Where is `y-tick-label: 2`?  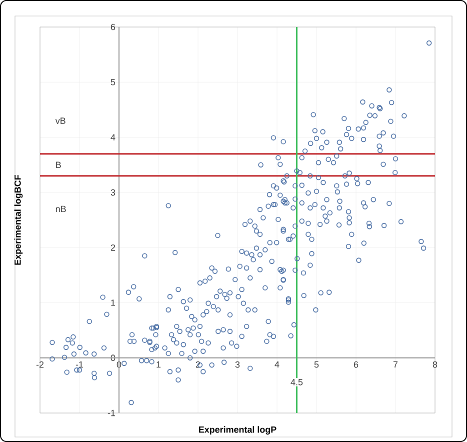 y-tick-label: 2 is located at coordinates (113, 247).